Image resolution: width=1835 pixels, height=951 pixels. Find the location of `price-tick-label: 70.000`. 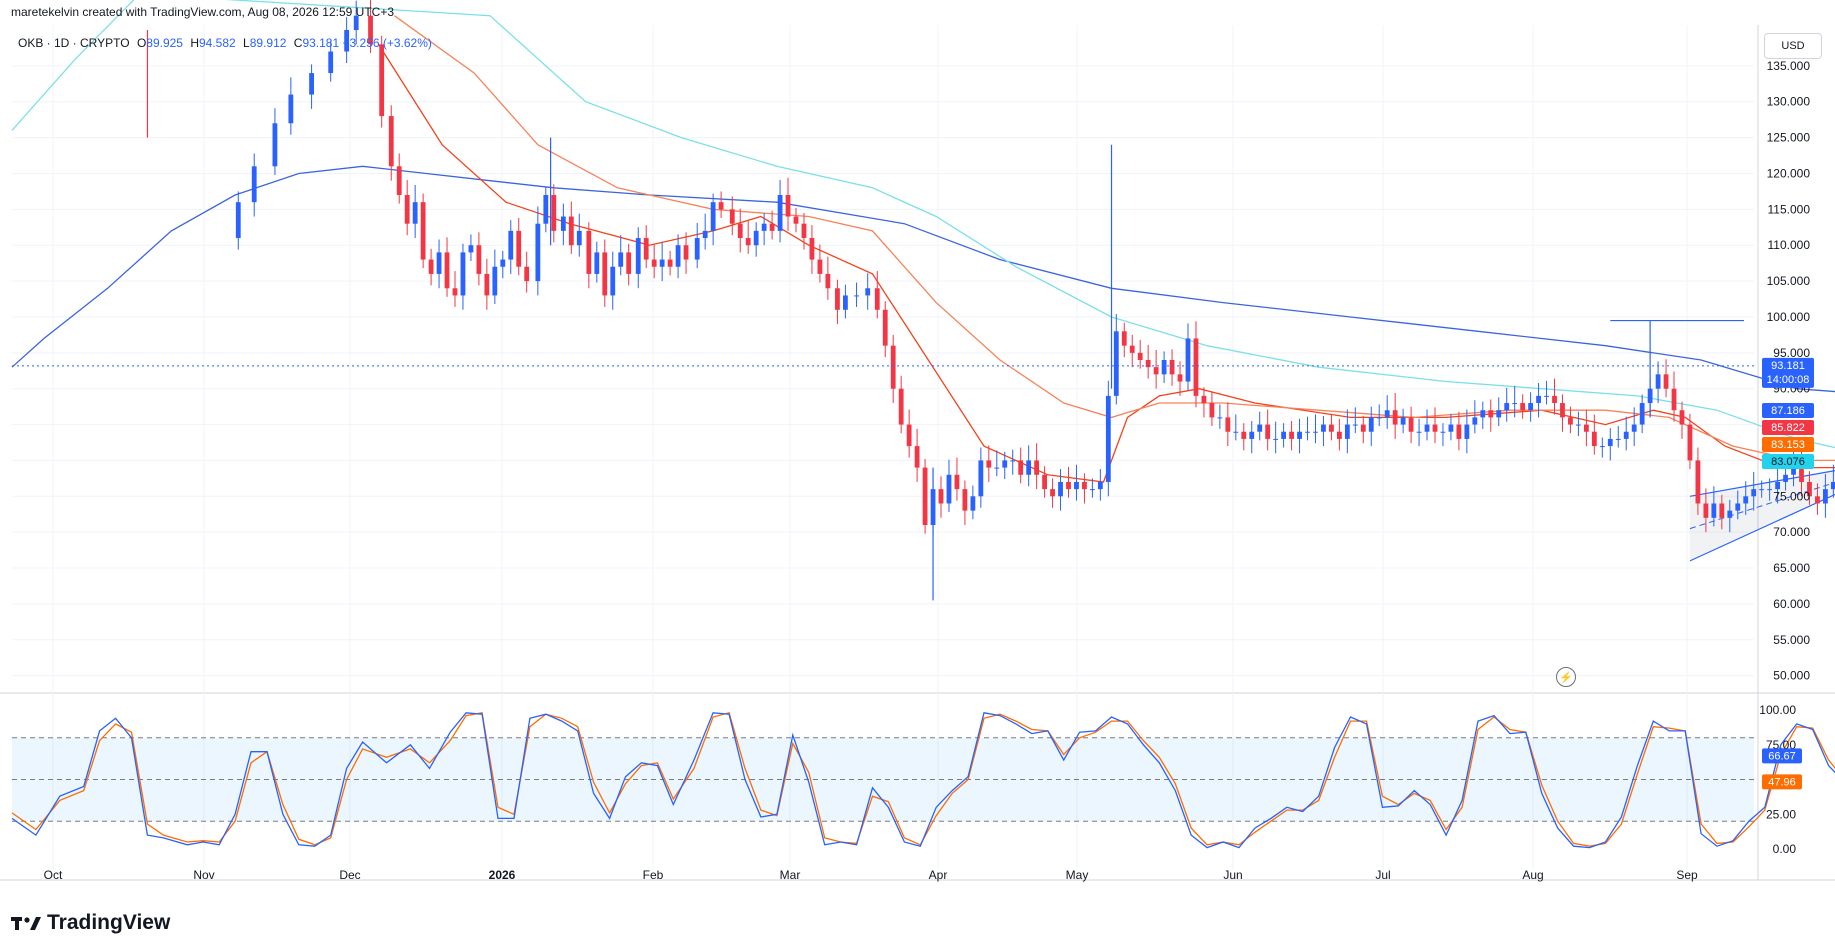

price-tick-label: 70.000 is located at coordinates (1791, 532).